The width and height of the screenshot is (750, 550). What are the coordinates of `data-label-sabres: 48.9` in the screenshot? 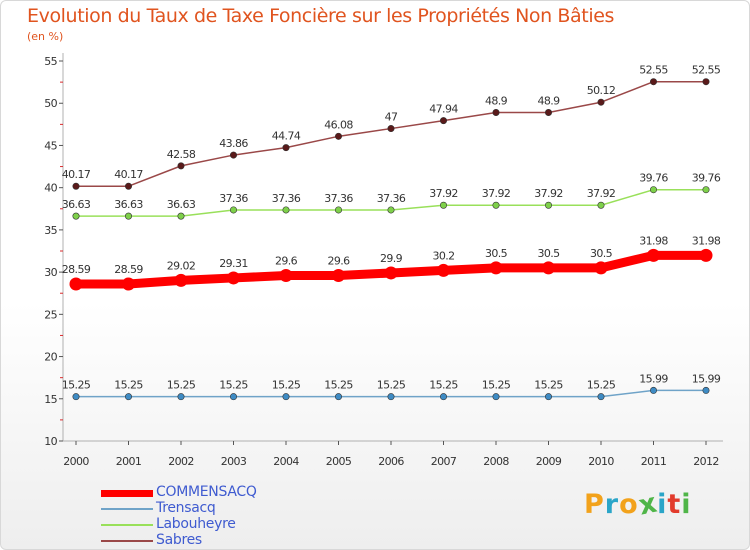 It's located at (548, 101).